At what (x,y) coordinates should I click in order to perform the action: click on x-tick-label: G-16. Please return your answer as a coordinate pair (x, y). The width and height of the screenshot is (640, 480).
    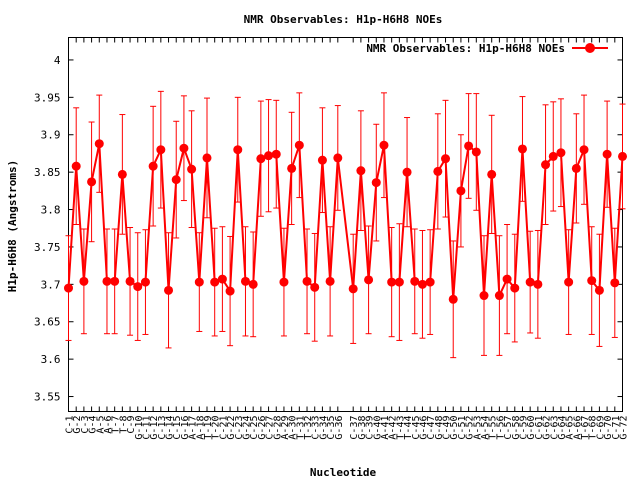
    Looking at the image, I should click on (185, 428).